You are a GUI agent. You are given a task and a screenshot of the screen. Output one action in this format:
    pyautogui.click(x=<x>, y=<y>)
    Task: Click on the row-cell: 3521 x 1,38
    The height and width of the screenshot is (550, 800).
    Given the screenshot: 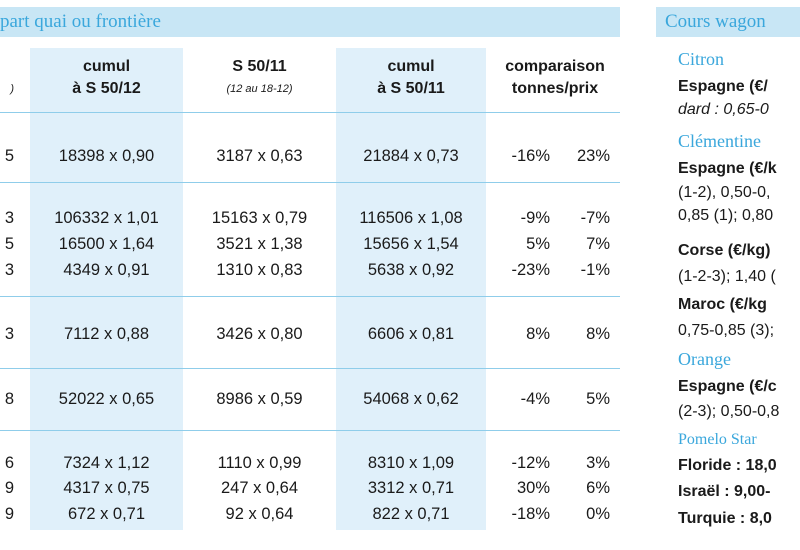 What is the action you would take?
    pyautogui.click(x=259, y=244)
    